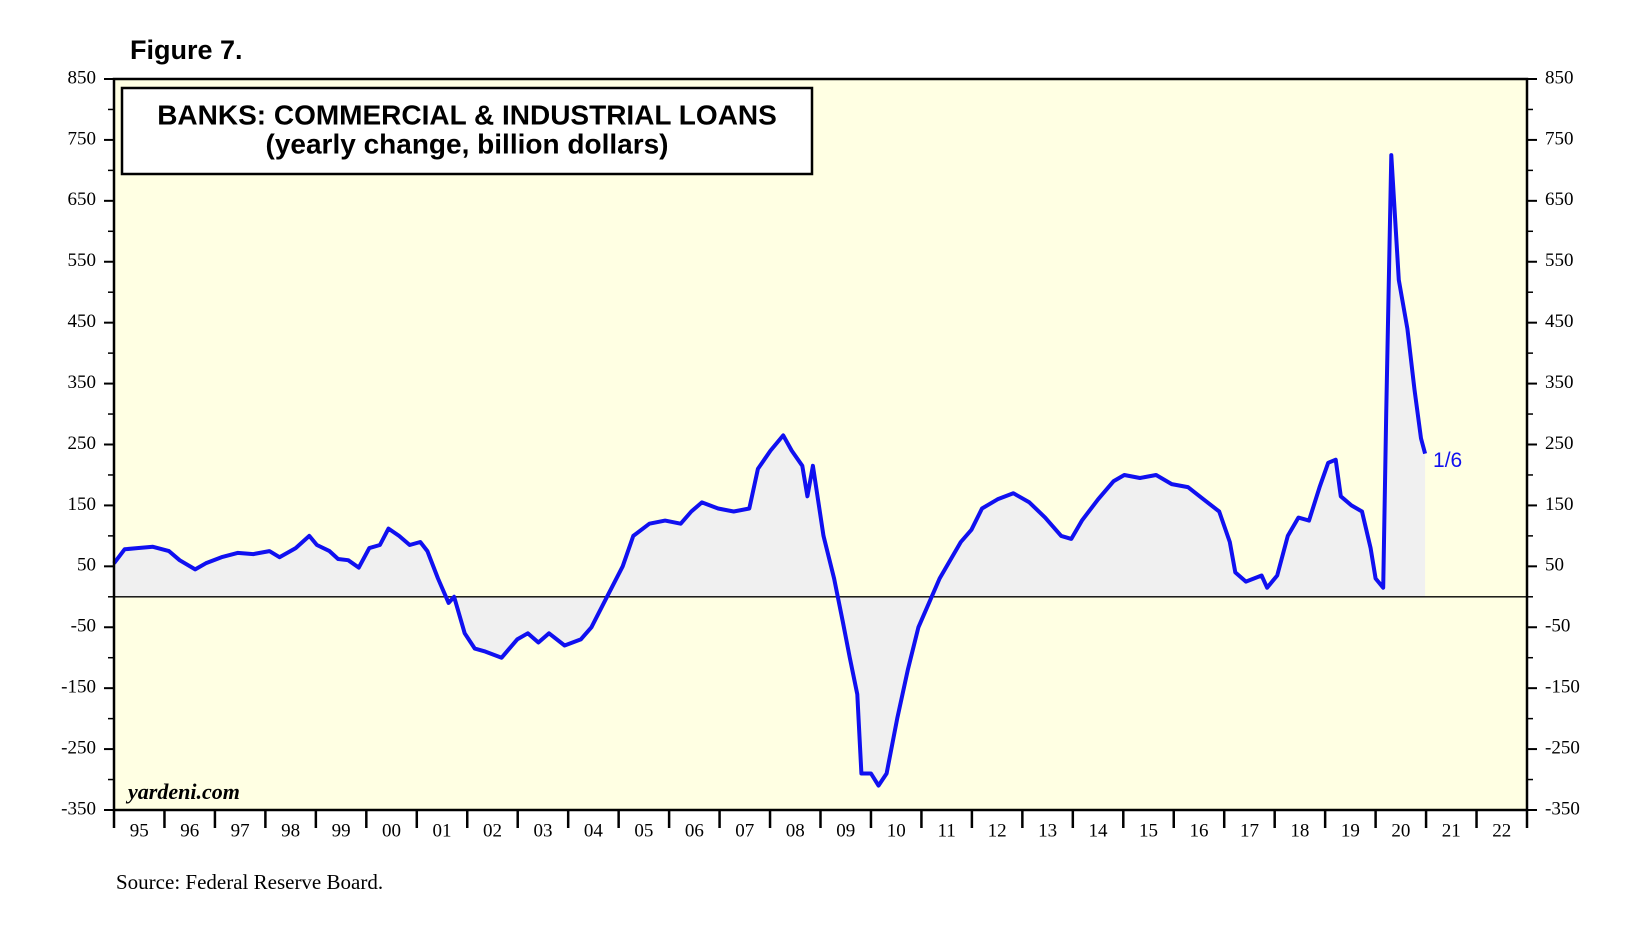  Describe the element at coordinates (82, 382) in the screenshot. I see `y-tick-label: 350` at that location.